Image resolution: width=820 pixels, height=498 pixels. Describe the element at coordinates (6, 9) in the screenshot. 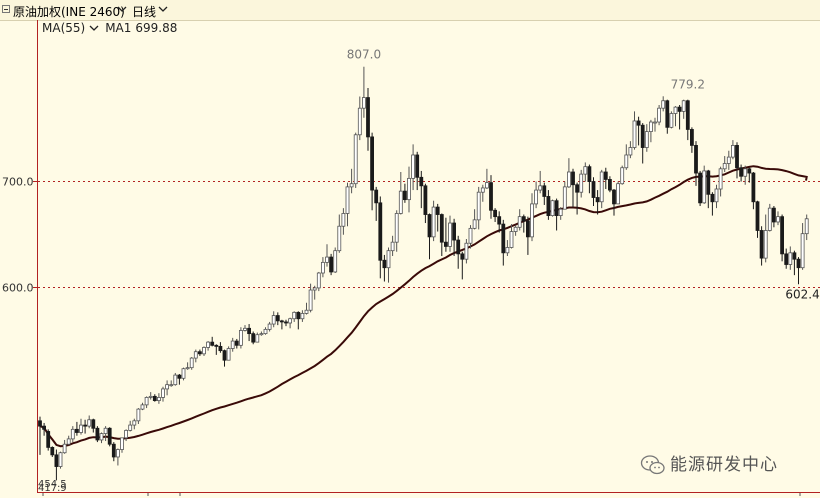

I see `collapse-icon` at that location.